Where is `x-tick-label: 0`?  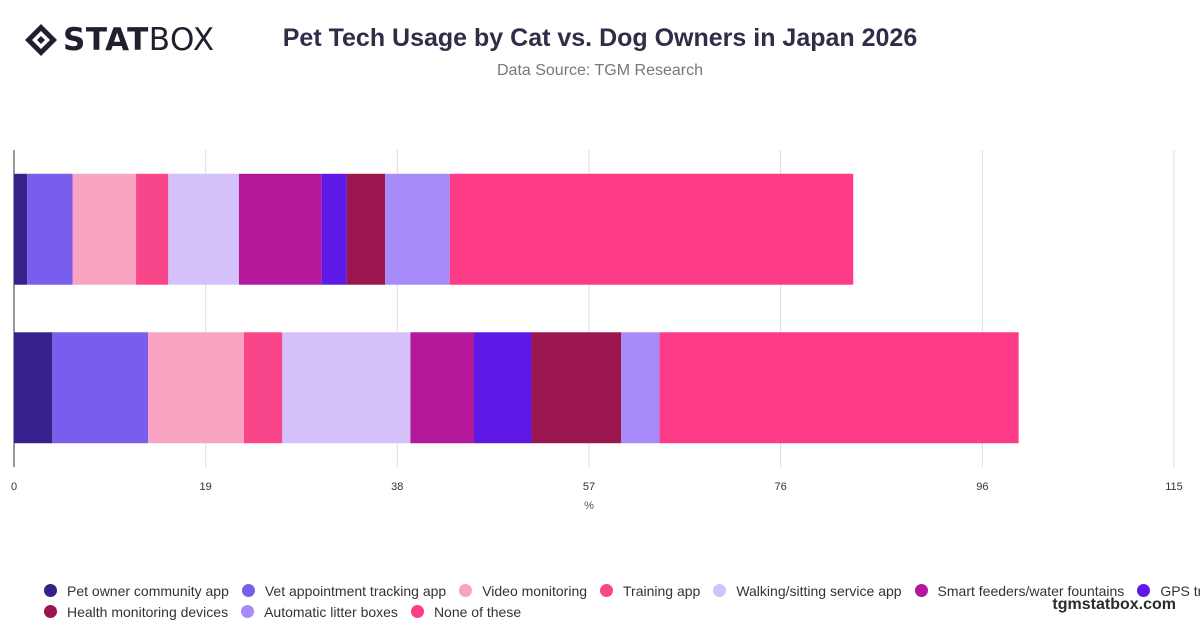
x-tick-label: 0 is located at coordinates (14, 487).